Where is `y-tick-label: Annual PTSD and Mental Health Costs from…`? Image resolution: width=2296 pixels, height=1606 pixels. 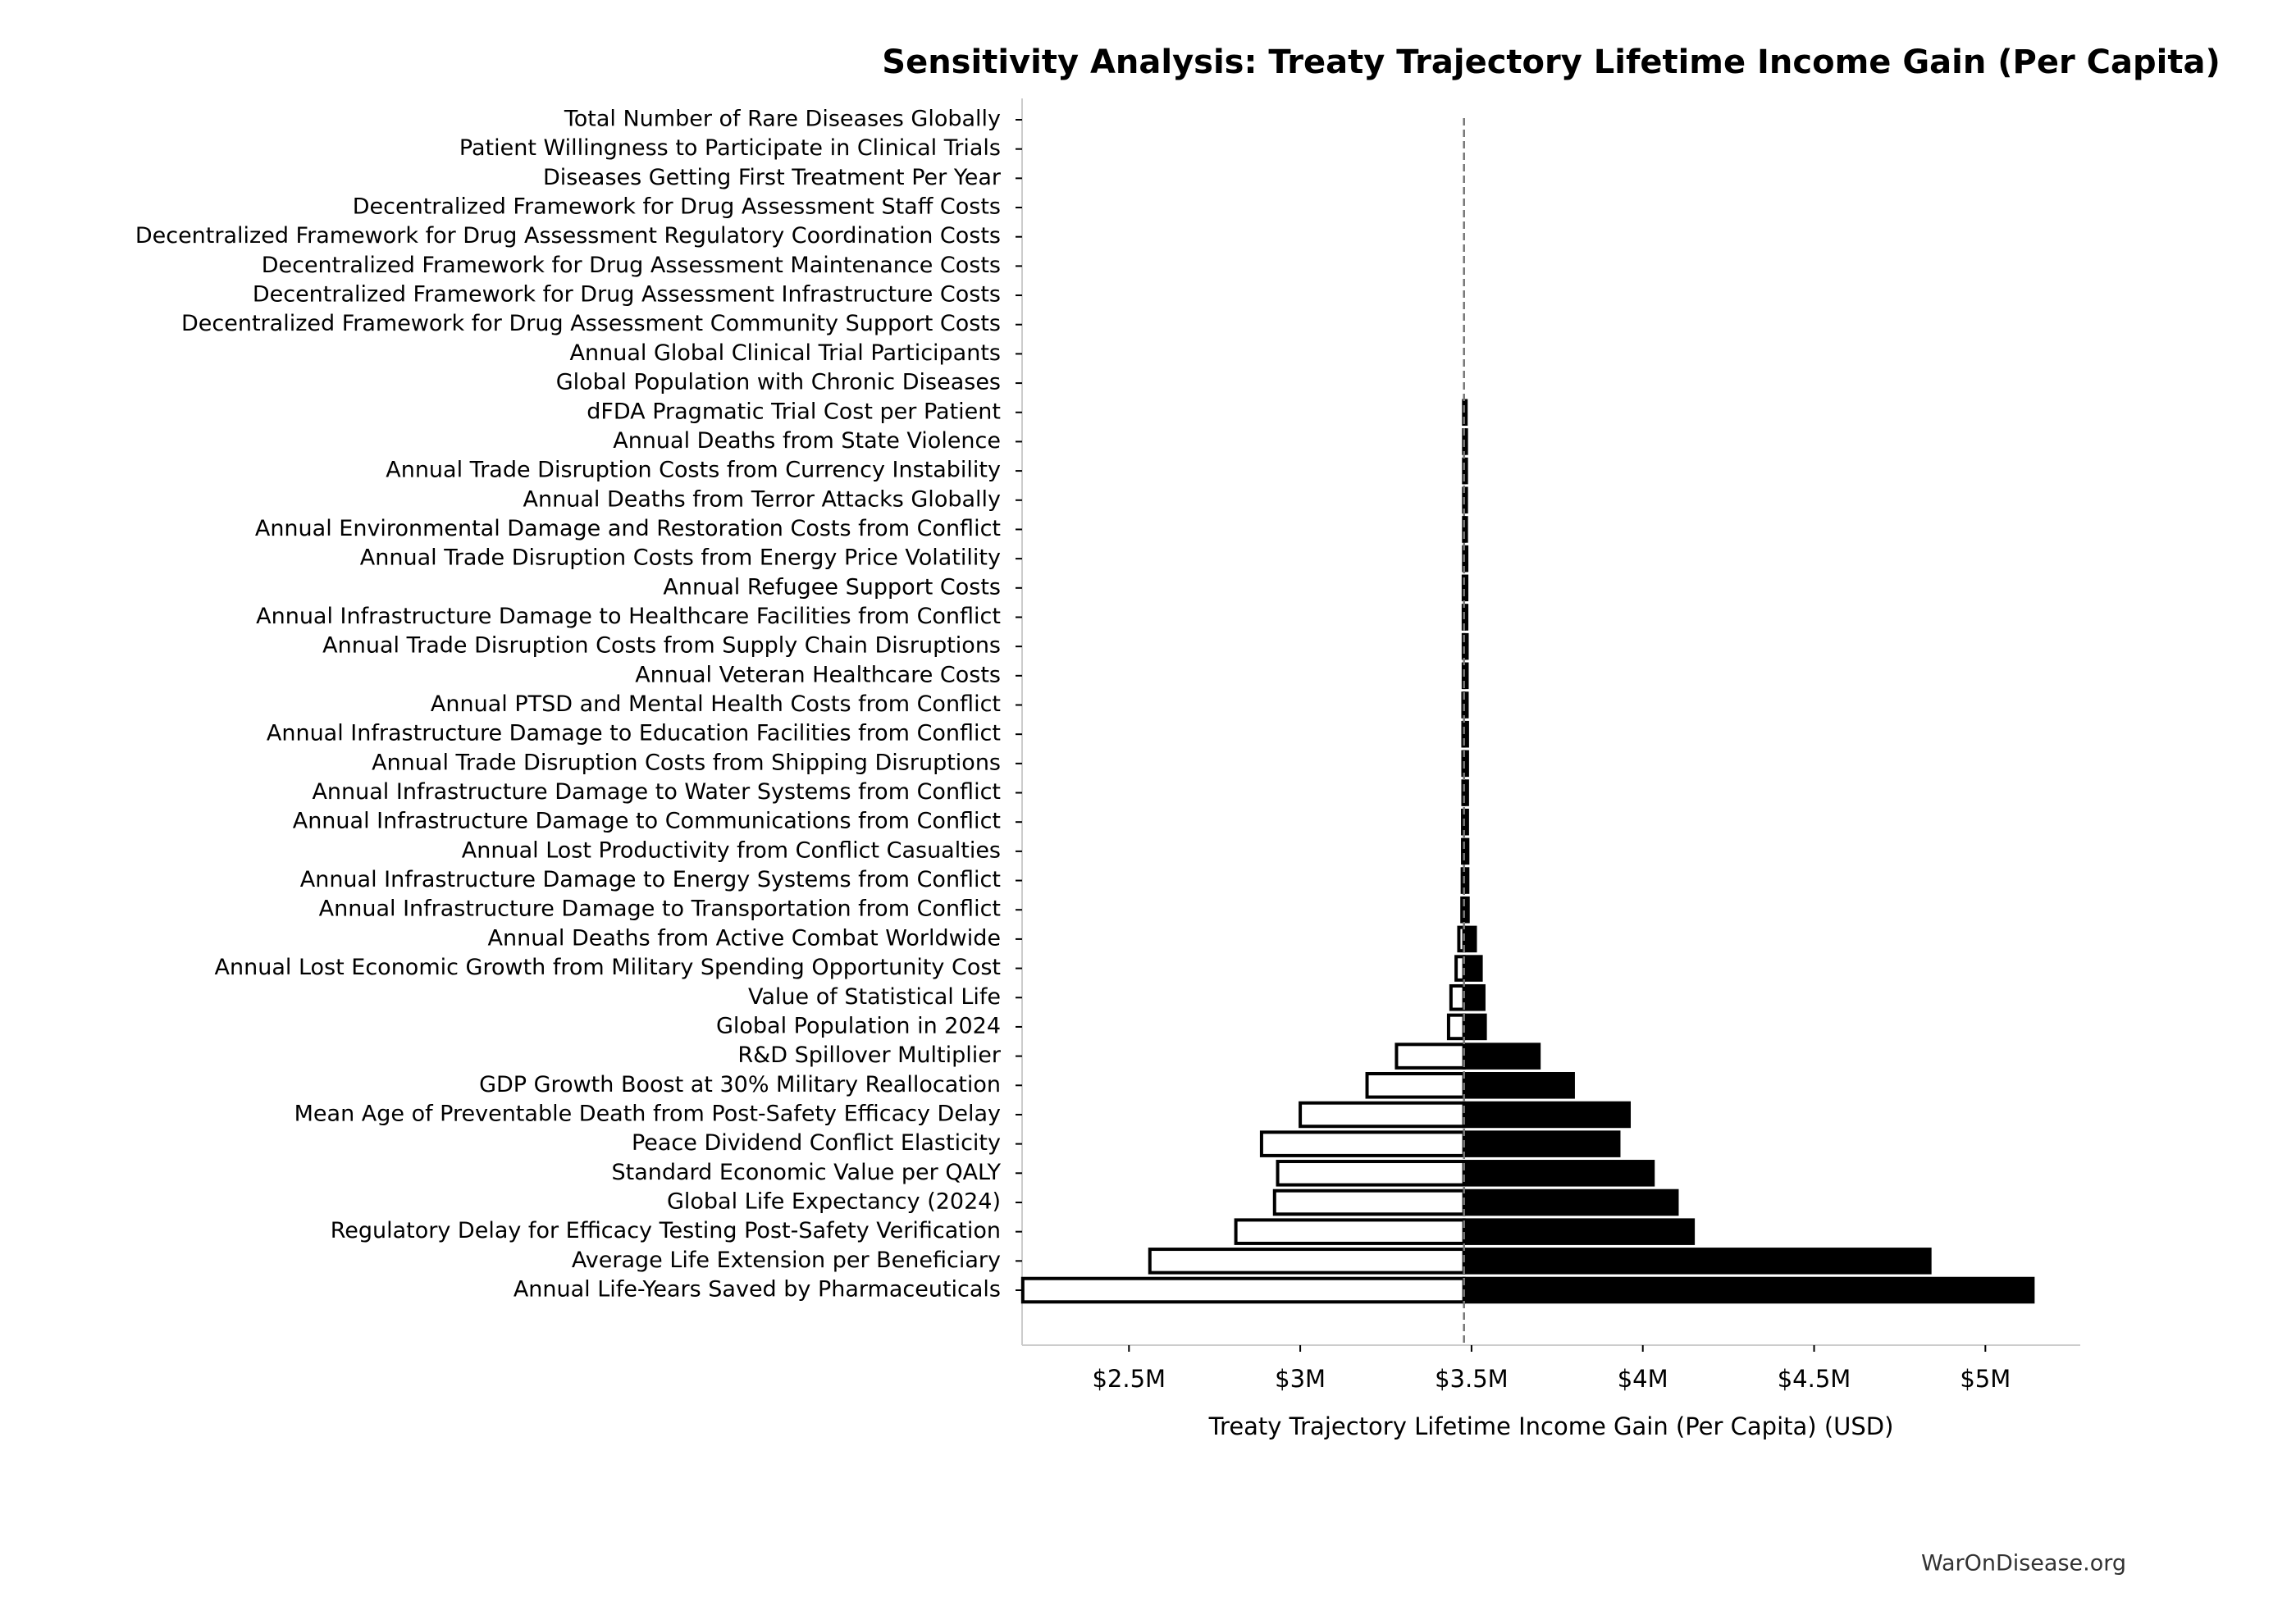
y-tick-label: Annual PTSD and Mental Health Costs from… is located at coordinates (716, 704).